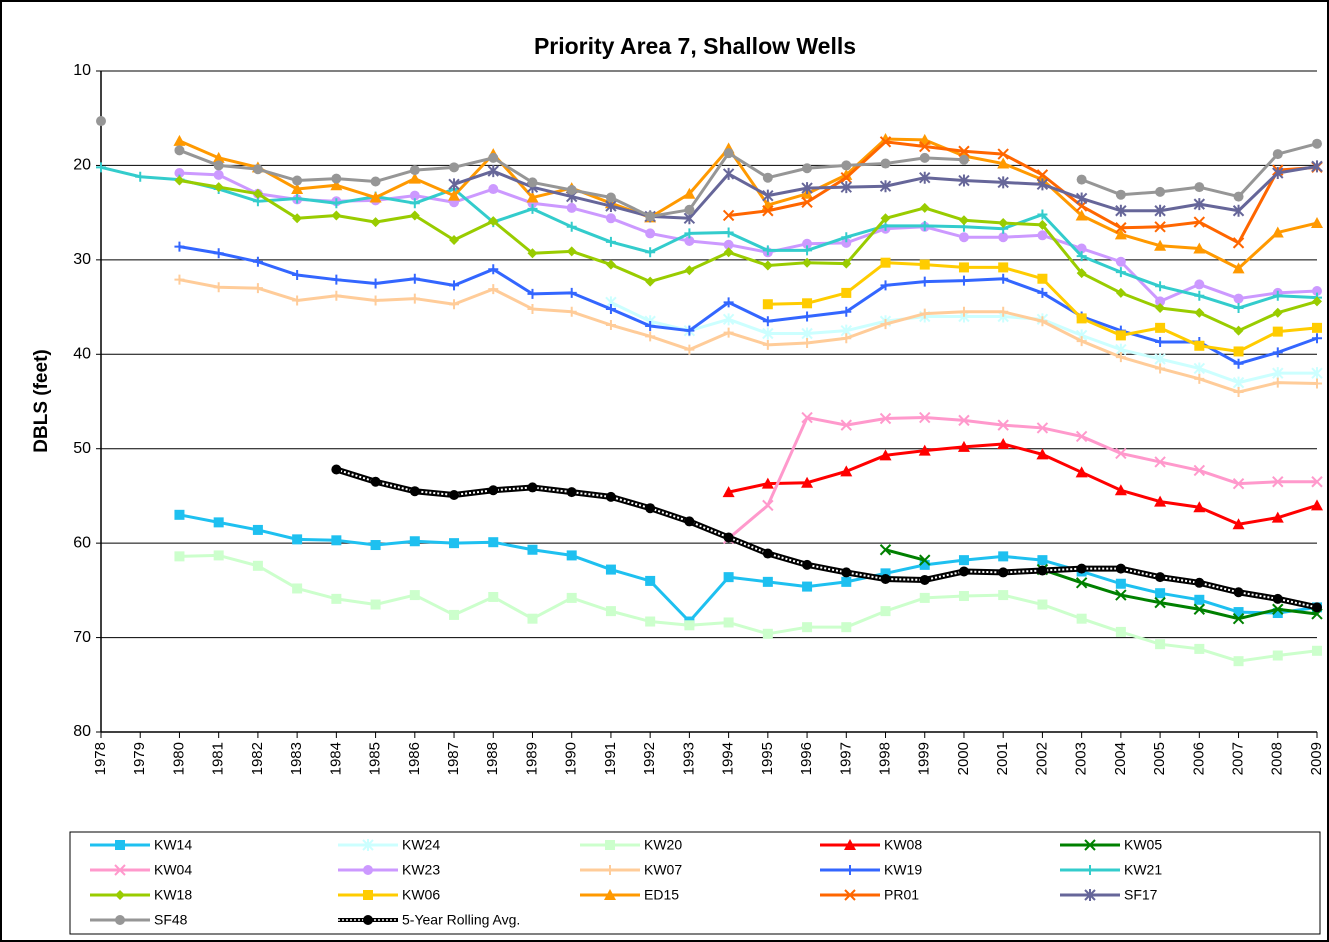  Describe the element at coordinates (649, 758) in the screenshot. I see `x-tick-label: 1992` at that location.